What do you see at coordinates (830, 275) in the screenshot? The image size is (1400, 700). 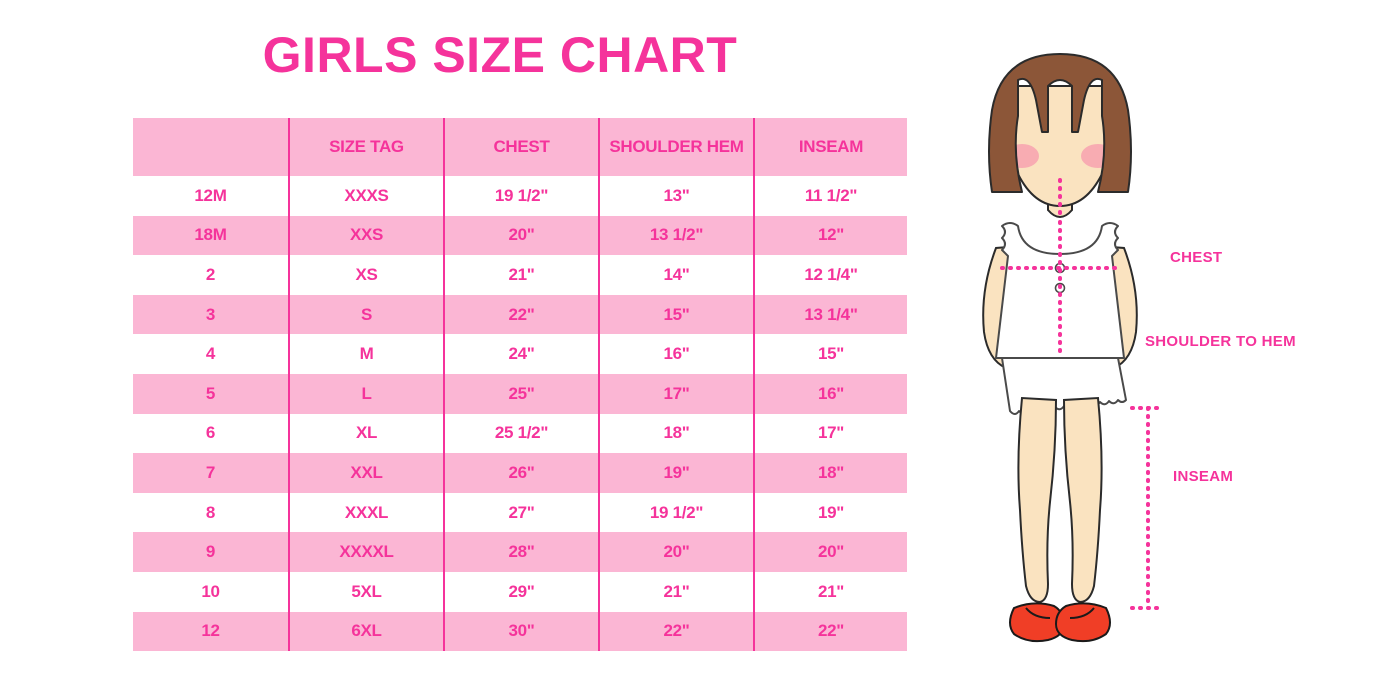 I see `measurement-cell: 12 1/4"` at bounding box center [830, 275].